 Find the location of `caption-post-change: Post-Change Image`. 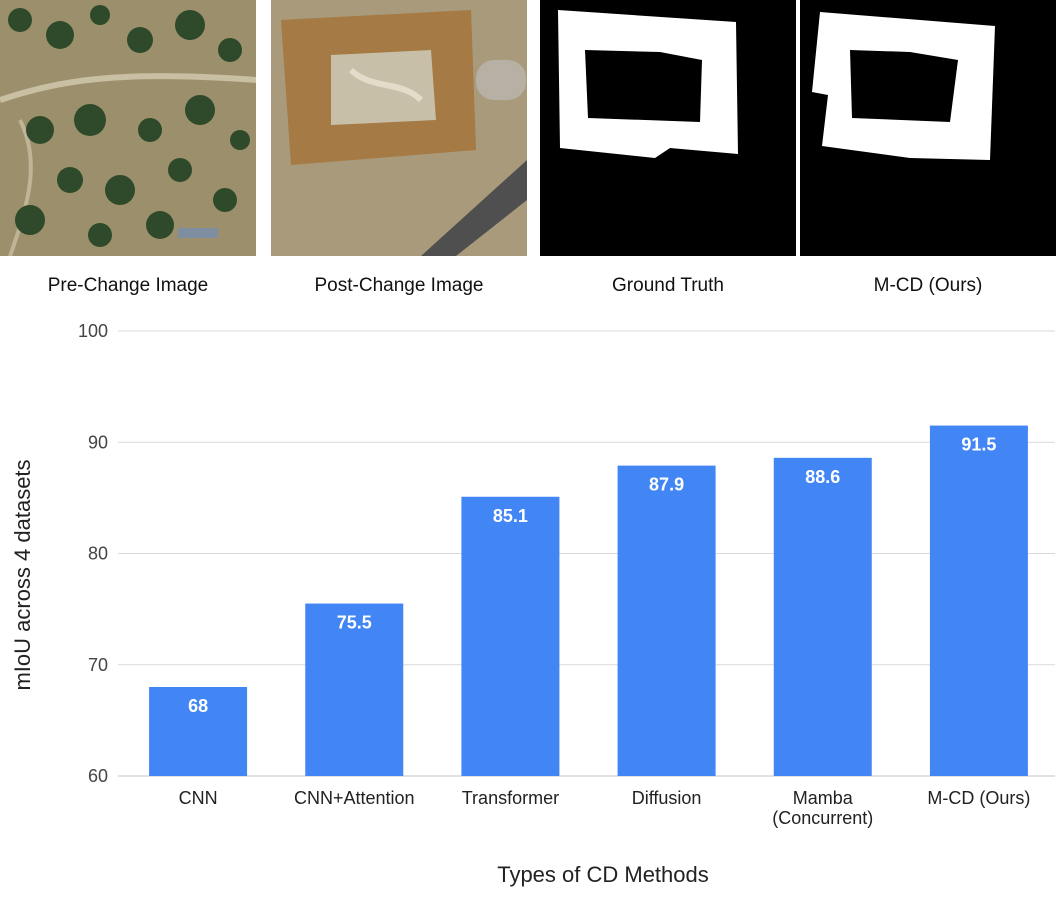

caption-post-change: Post-Change Image is located at coordinates (399, 285).